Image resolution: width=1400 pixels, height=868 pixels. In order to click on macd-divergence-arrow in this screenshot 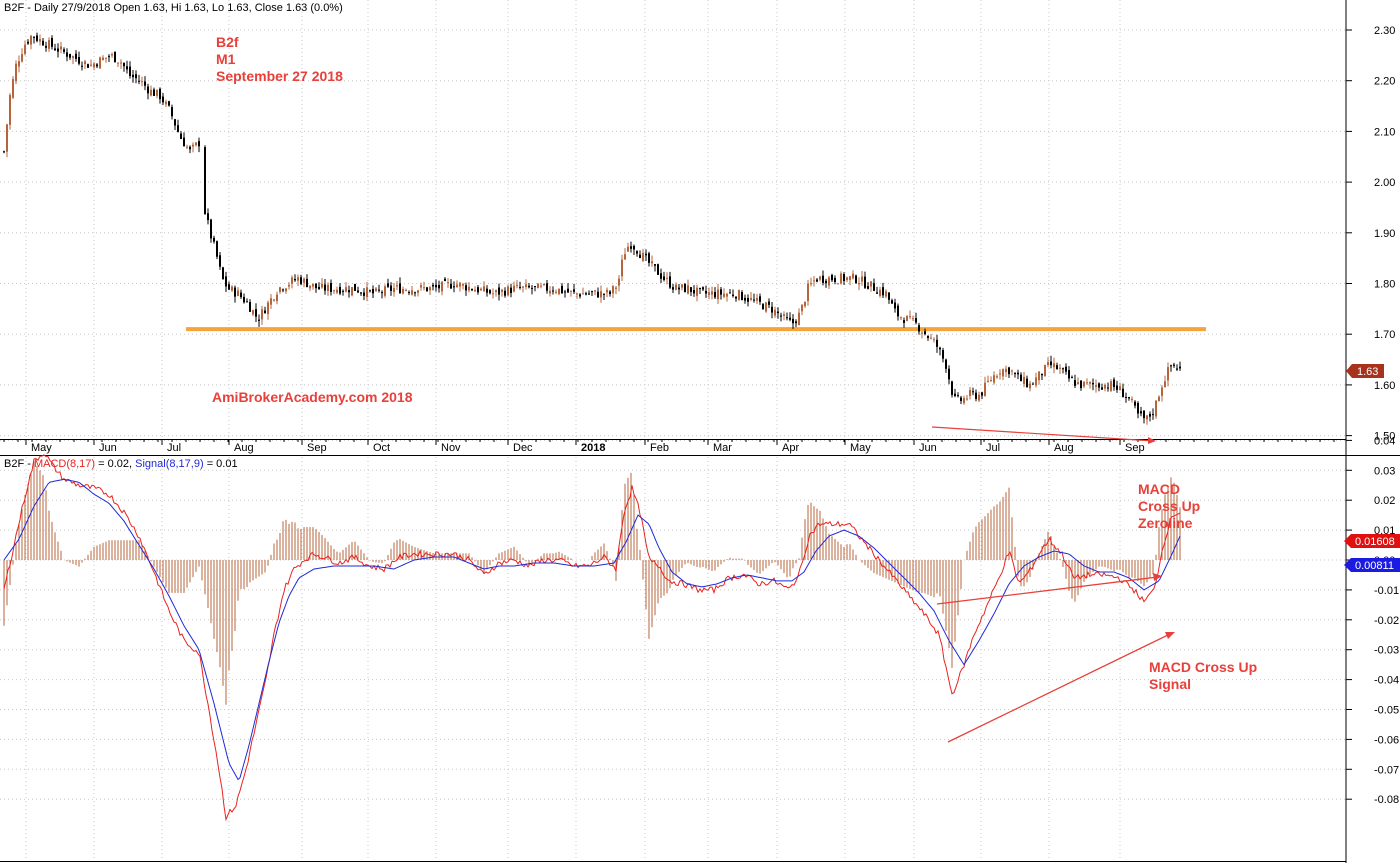, I will do `click(1047, 590)`.